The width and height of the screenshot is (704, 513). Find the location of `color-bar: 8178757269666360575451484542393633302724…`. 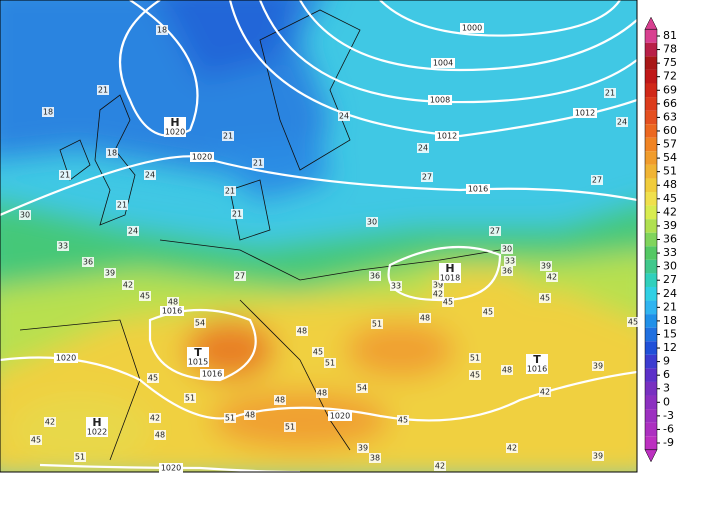

color-bar: 8178757269666360575451484542393633302724… is located at coordinates (660, 239).